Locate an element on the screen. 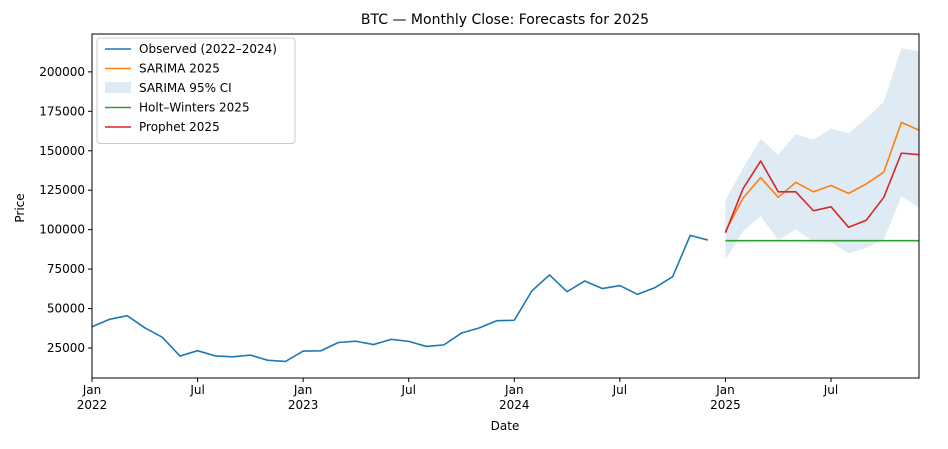  legend-label-sarima-95-ci: SARIMA 95% CI is located at coordinates (185, 88).